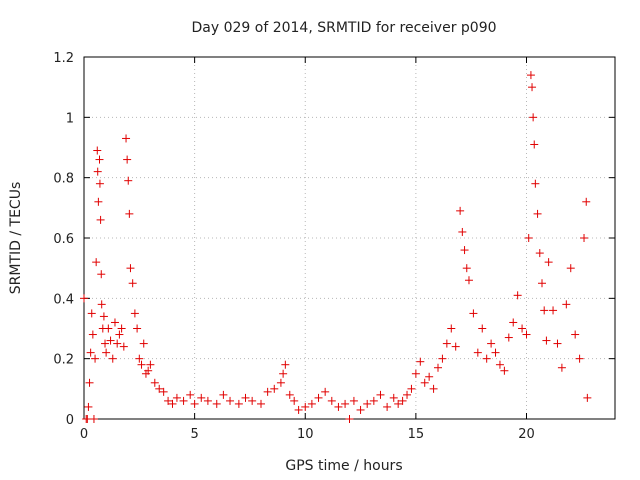 The image size is (640, 480). I want to click on x-tick-label: 15, so click(416, 434).